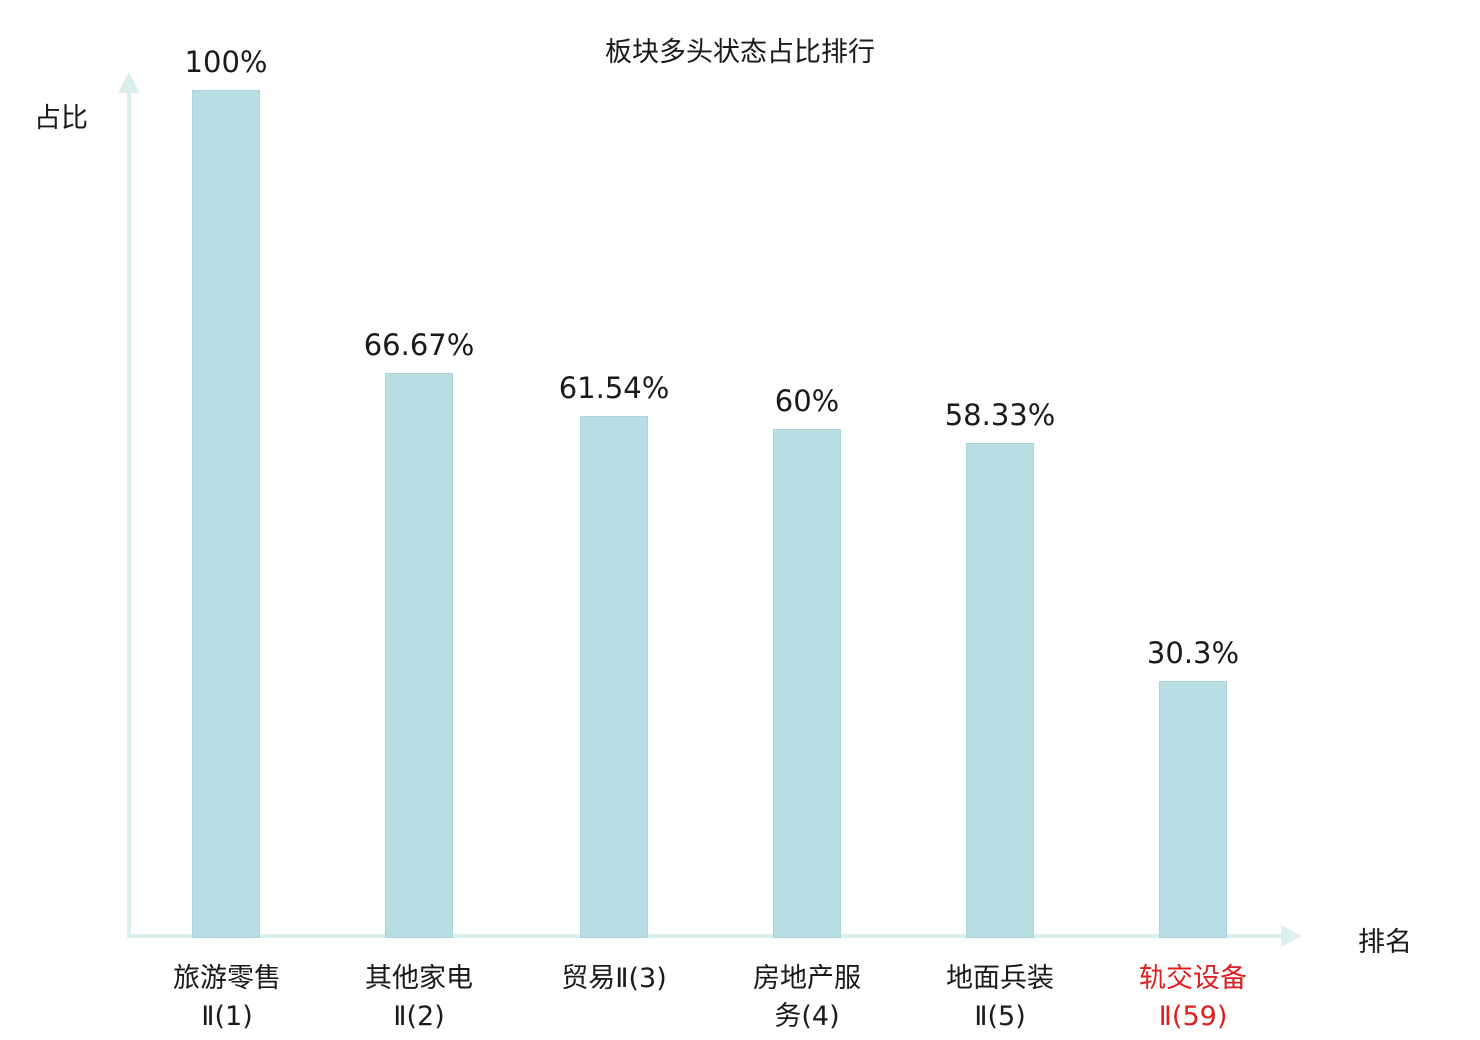  I want to click on bar-category-label: 贸易Ⅱ(3), so click(614, 979).